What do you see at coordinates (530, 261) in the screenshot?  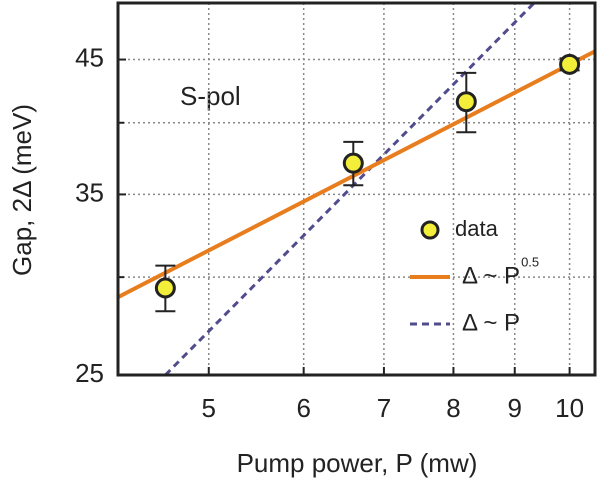 I see `legend-superscript: 0.5` at bounding box center [530, 261].